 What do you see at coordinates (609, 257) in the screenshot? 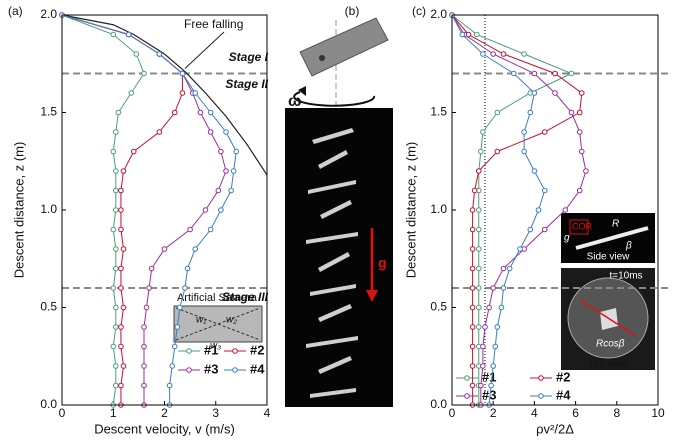
I see `side-view-label: Side view` at bounding box center [609, 257].